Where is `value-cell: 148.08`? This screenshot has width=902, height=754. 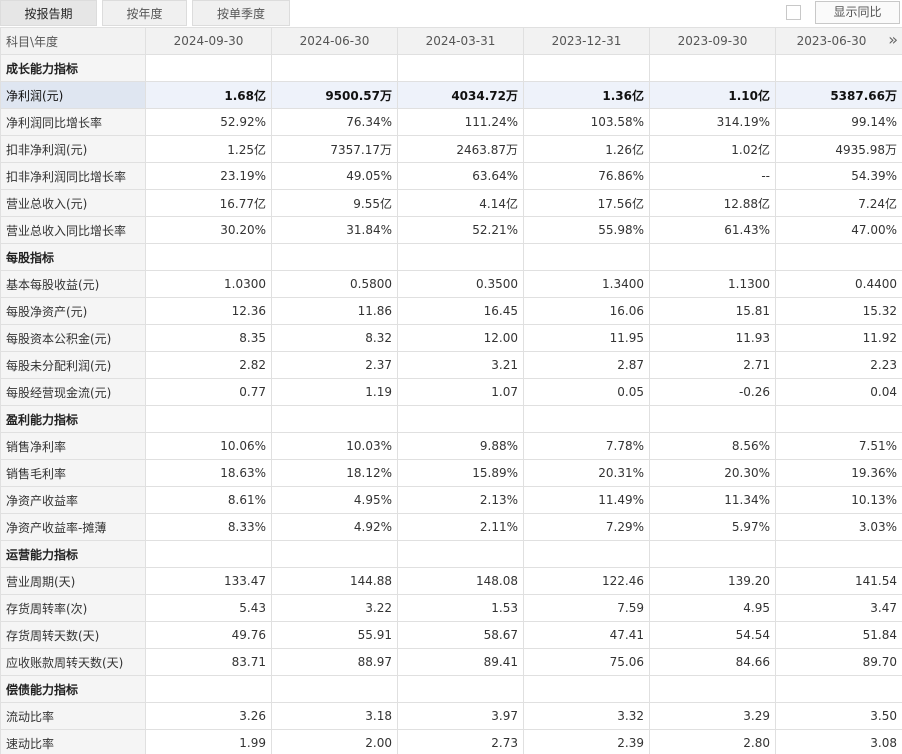 value-cell: 148.08 is located at coordinates (460, 581).